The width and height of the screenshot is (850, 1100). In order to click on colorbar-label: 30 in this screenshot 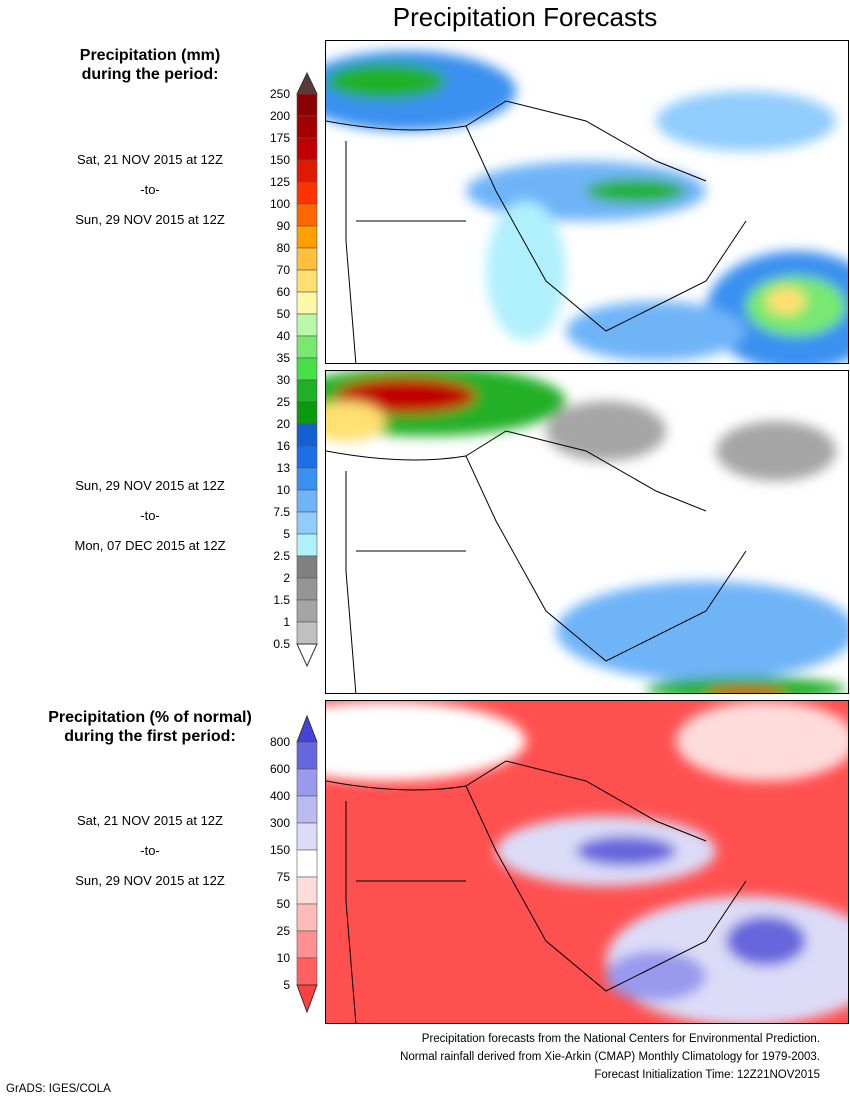, I will do `click(283, 380)`.